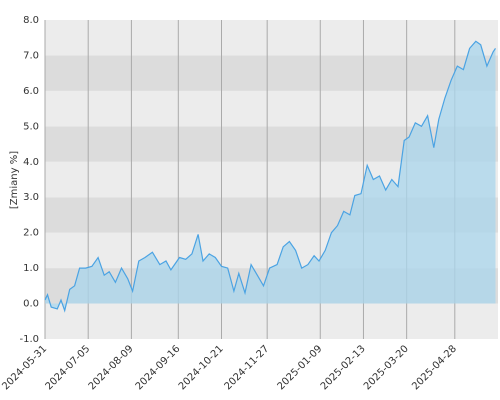  Describe the element at coordinates (31, 91) in the screenshot. I see `y-tick-label: 6.0` at that location.